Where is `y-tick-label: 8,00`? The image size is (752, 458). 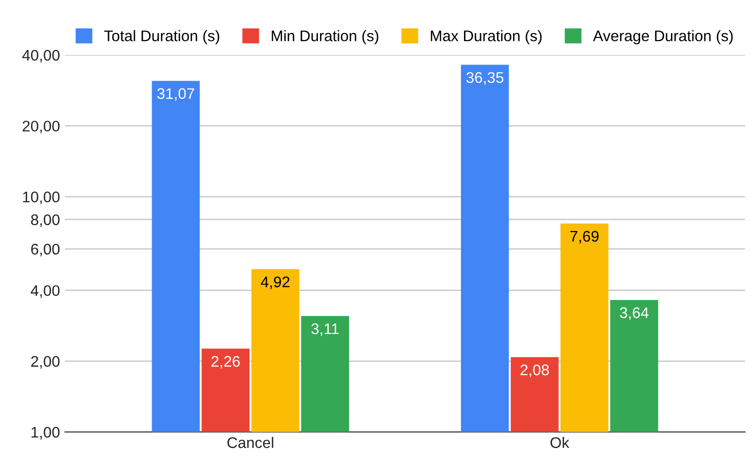
y-tick-label: 8,00 is located at coordinates (45, 220).